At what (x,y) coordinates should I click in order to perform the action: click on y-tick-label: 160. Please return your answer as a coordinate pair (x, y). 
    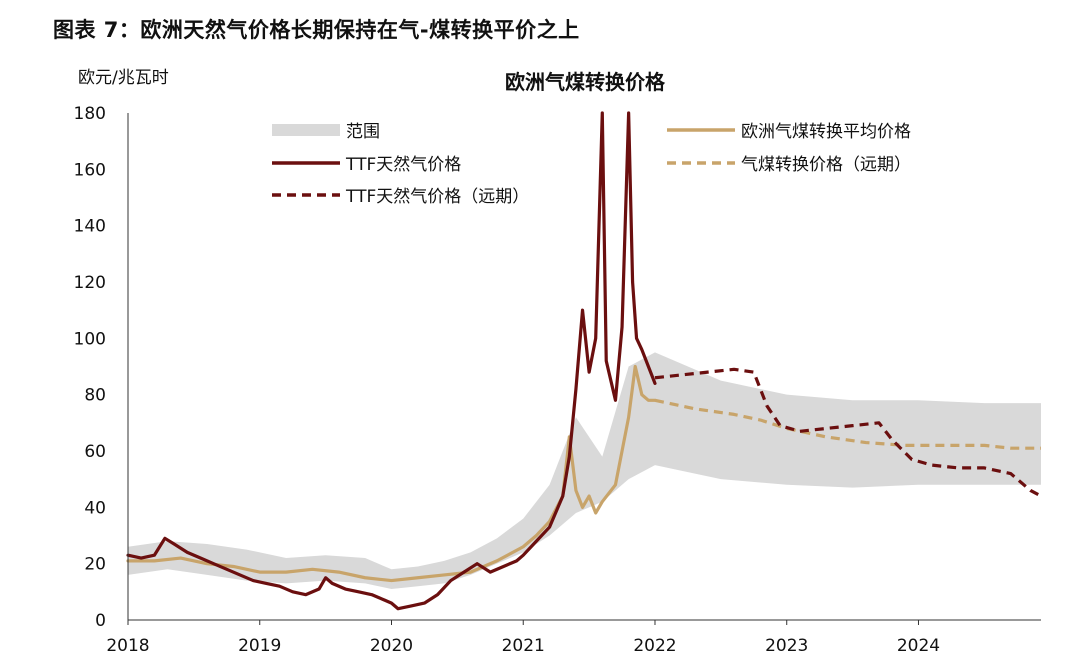
    Looking at the image, I should click on (90, 170).